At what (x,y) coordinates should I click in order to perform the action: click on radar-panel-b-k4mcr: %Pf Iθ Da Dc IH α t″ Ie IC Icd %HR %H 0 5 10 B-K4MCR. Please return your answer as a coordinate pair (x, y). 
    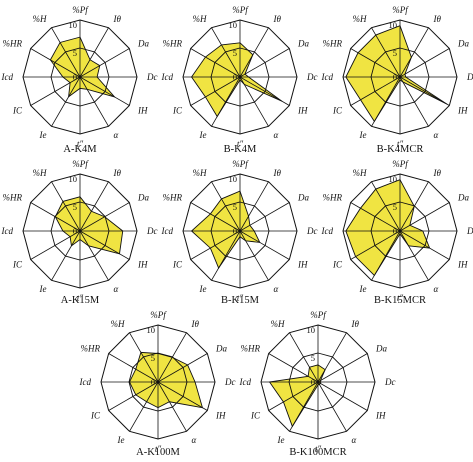
    Looking at the image, I should click on (397, 80).